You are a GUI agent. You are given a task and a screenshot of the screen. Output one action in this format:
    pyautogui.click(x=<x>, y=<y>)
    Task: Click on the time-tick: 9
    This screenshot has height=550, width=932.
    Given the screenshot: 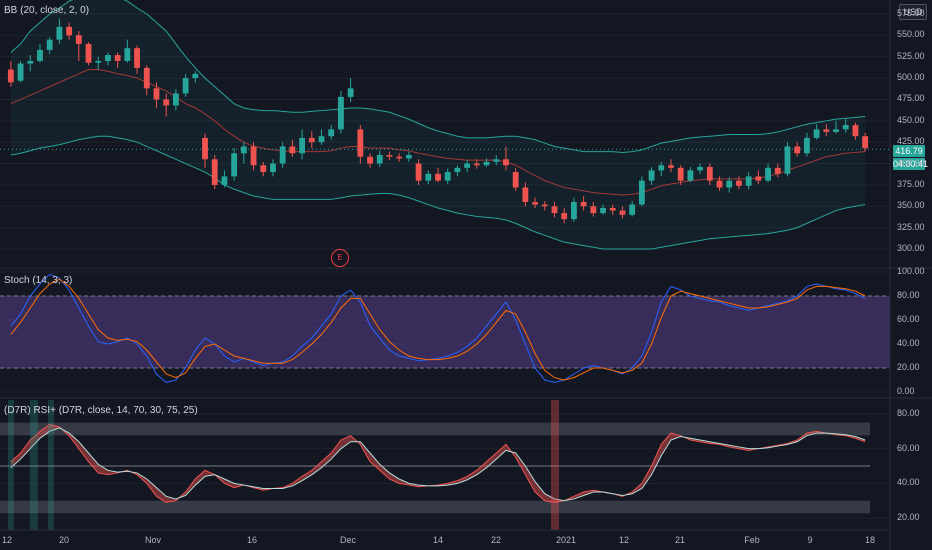 What is the action you would take?
    pyautogui.click(x=810, y=540)
    